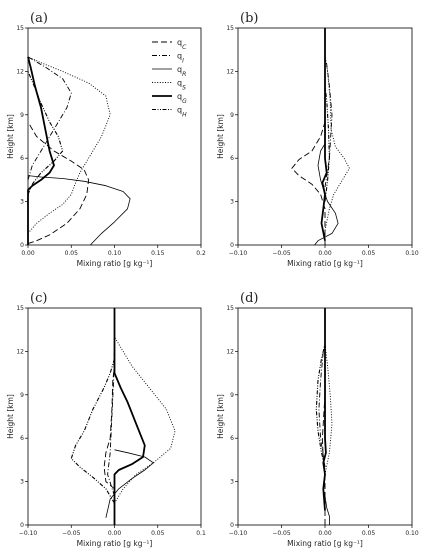  What do you see at coordinates (249, 18) in the screenshot?
I see `panel-label: (b)` at bounding box center [249, 18].